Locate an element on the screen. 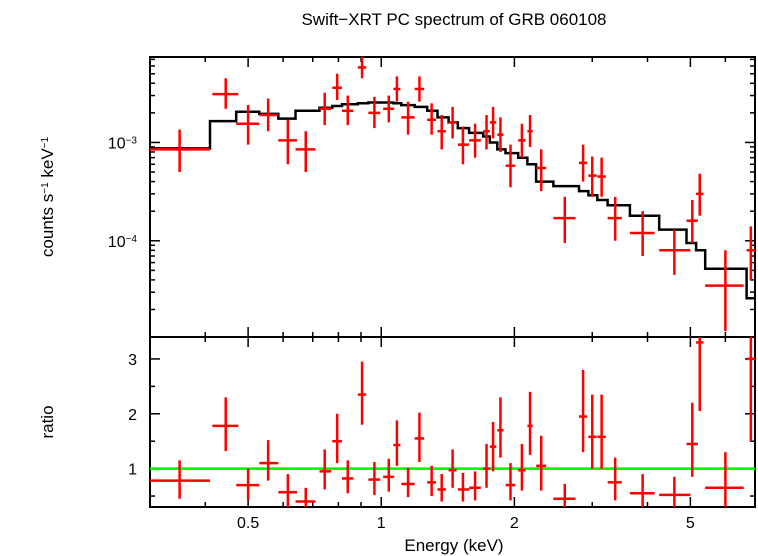  y-tick-exponent: −3 is located at coordinates (132, 140).